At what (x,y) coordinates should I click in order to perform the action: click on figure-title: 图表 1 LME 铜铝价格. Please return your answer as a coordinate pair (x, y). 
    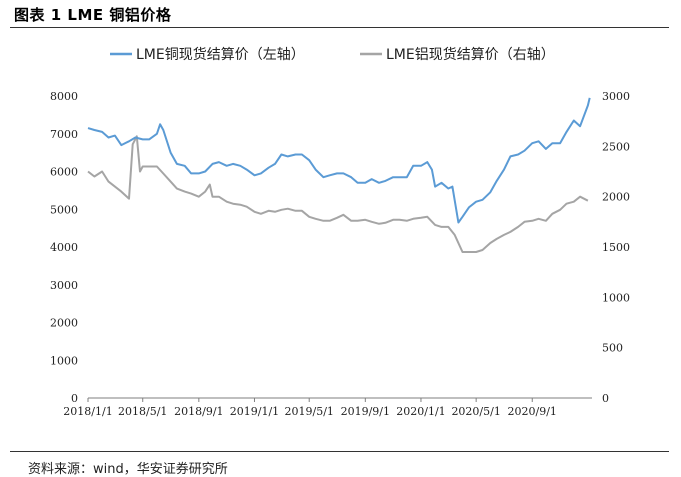
    Looking at the image, I should click on (93, 15).